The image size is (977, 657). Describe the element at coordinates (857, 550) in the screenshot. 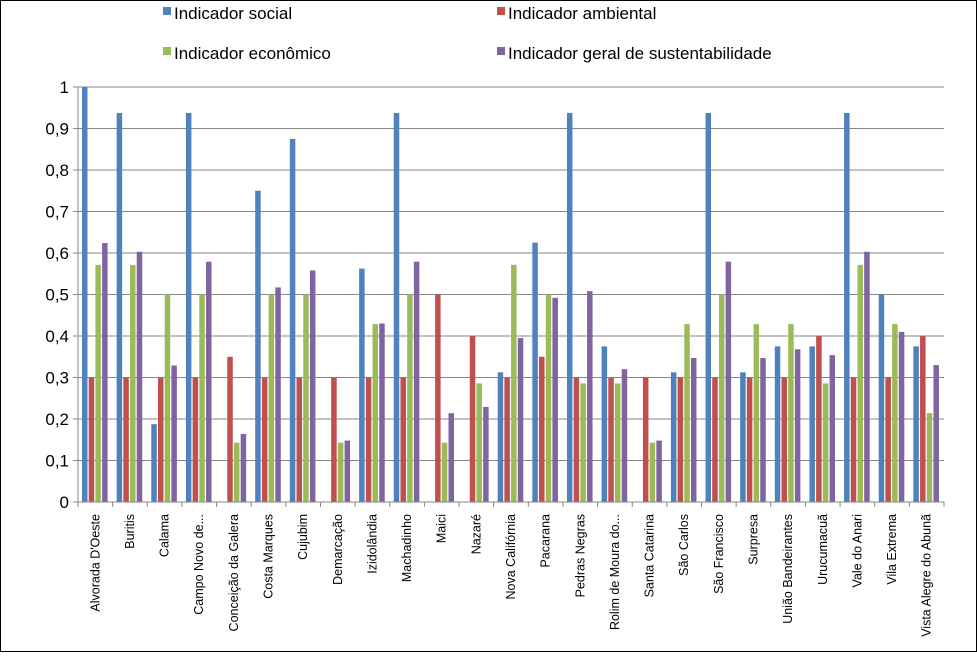

I see `x-tick-label: Vale do Anari` at that location.